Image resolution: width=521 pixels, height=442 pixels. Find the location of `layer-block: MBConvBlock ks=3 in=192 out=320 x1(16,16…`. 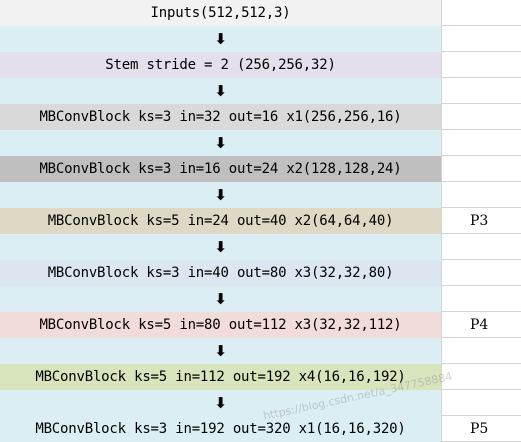

layer-block: MBConvBlock ks=3 in=192 out=320 x1(16,16… is located at coordinates (220, 429).